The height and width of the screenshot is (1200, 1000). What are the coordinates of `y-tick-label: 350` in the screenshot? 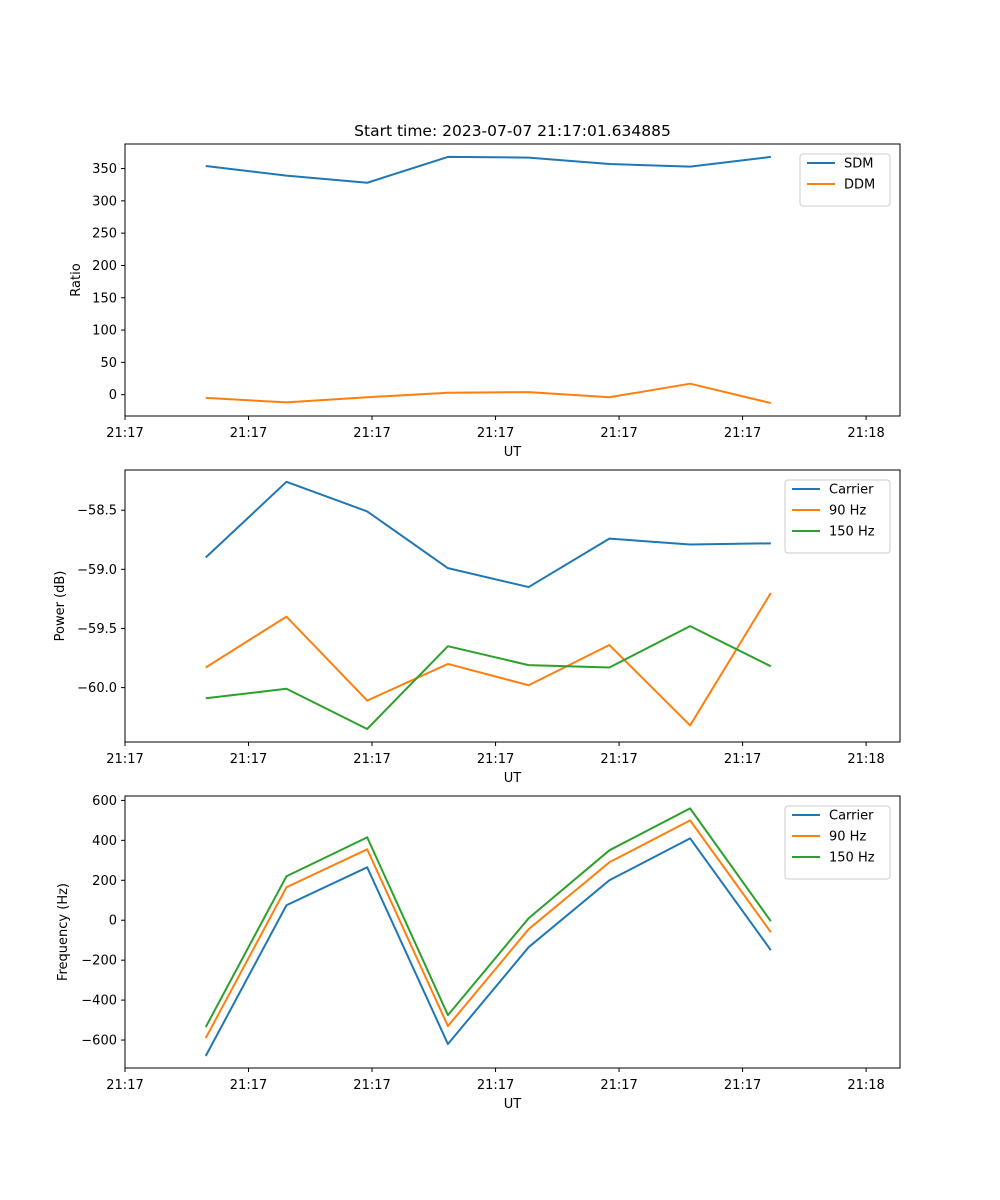 It's located at (104, 169).